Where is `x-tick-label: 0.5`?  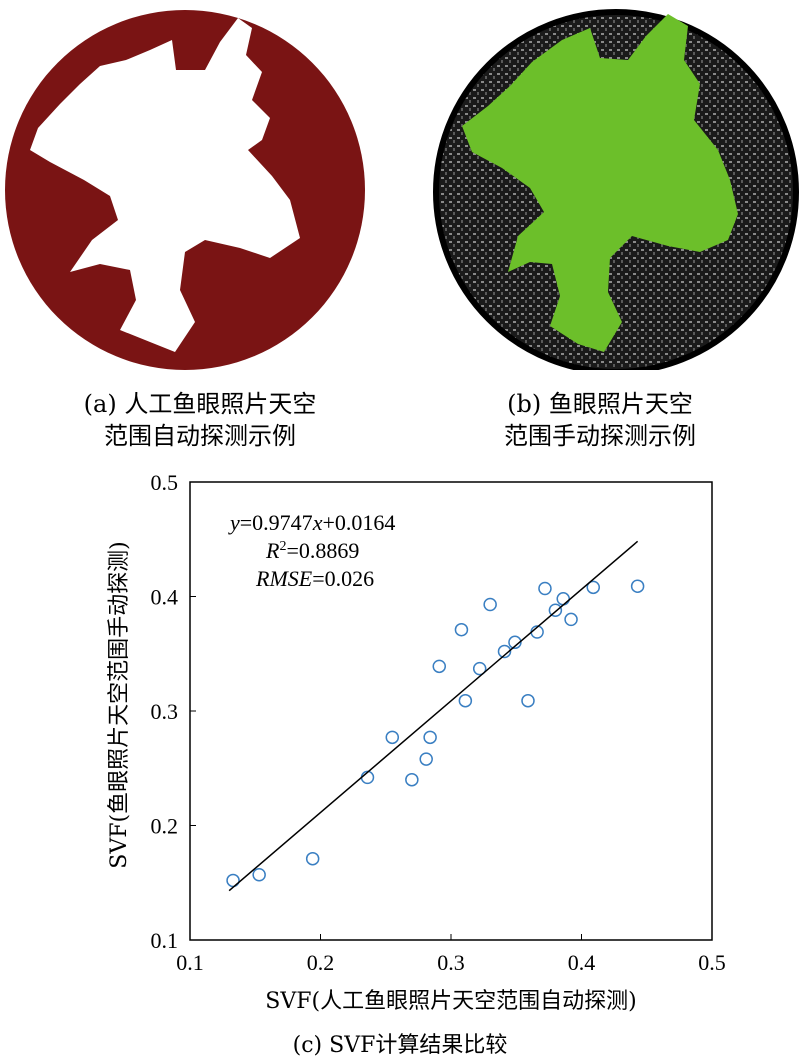 x-tick-label: 0.5 is located at coordinates (712, 962).